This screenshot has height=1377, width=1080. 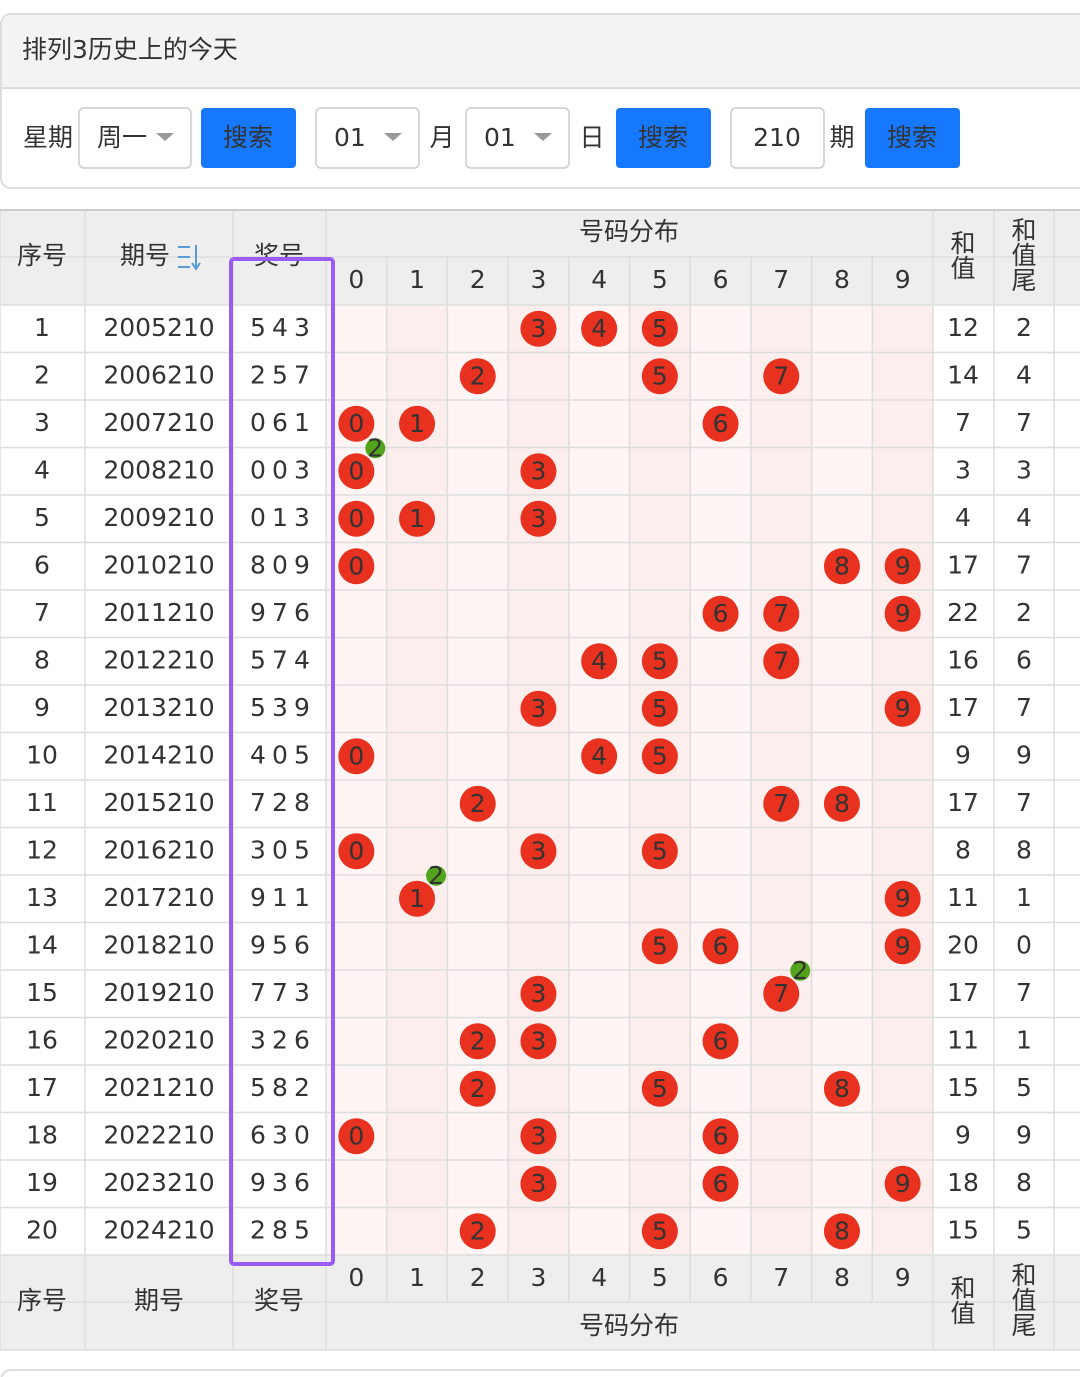 What do you see at coordinates (1024, 1039) in the screenshot?
I see `row-sum-tail: 1` at bounding box center [1024, 1039].